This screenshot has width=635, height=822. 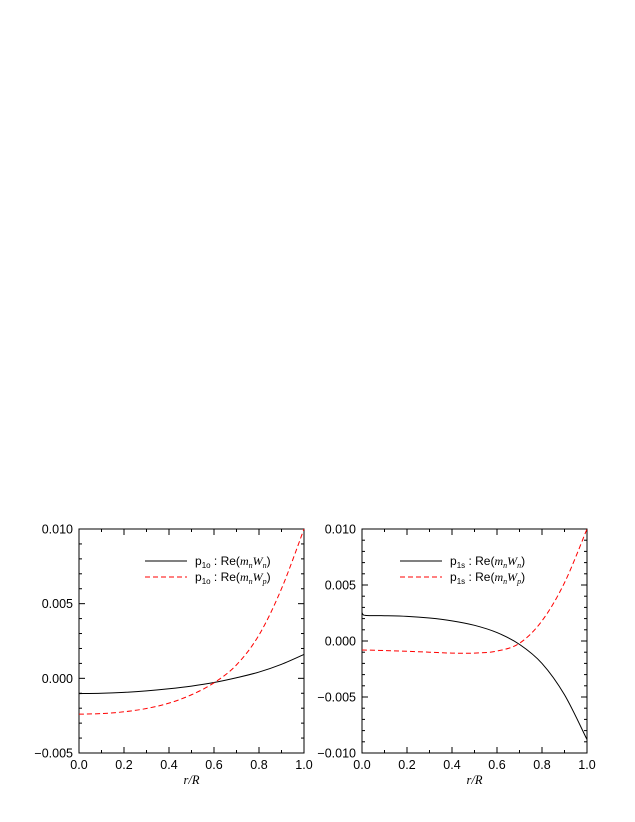 I want to click on legend-entry: p1s : Re(mnWp), so click(x=487, y=578).